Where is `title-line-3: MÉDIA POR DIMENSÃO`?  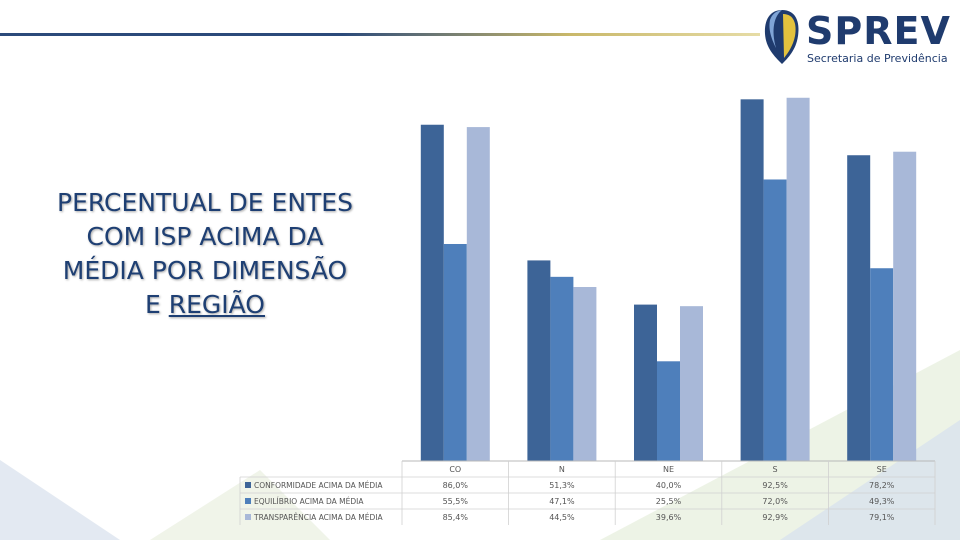 title-line-3: MÉDIA POR DIMENSÃO is located at coordinates (205, 270).